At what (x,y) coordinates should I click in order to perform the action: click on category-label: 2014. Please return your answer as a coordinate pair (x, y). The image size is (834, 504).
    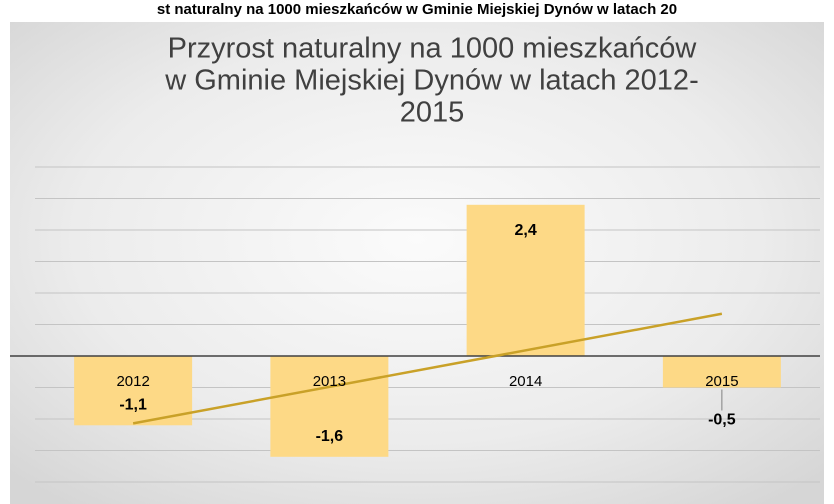
    Looking at the image, I should click on (525, 381).